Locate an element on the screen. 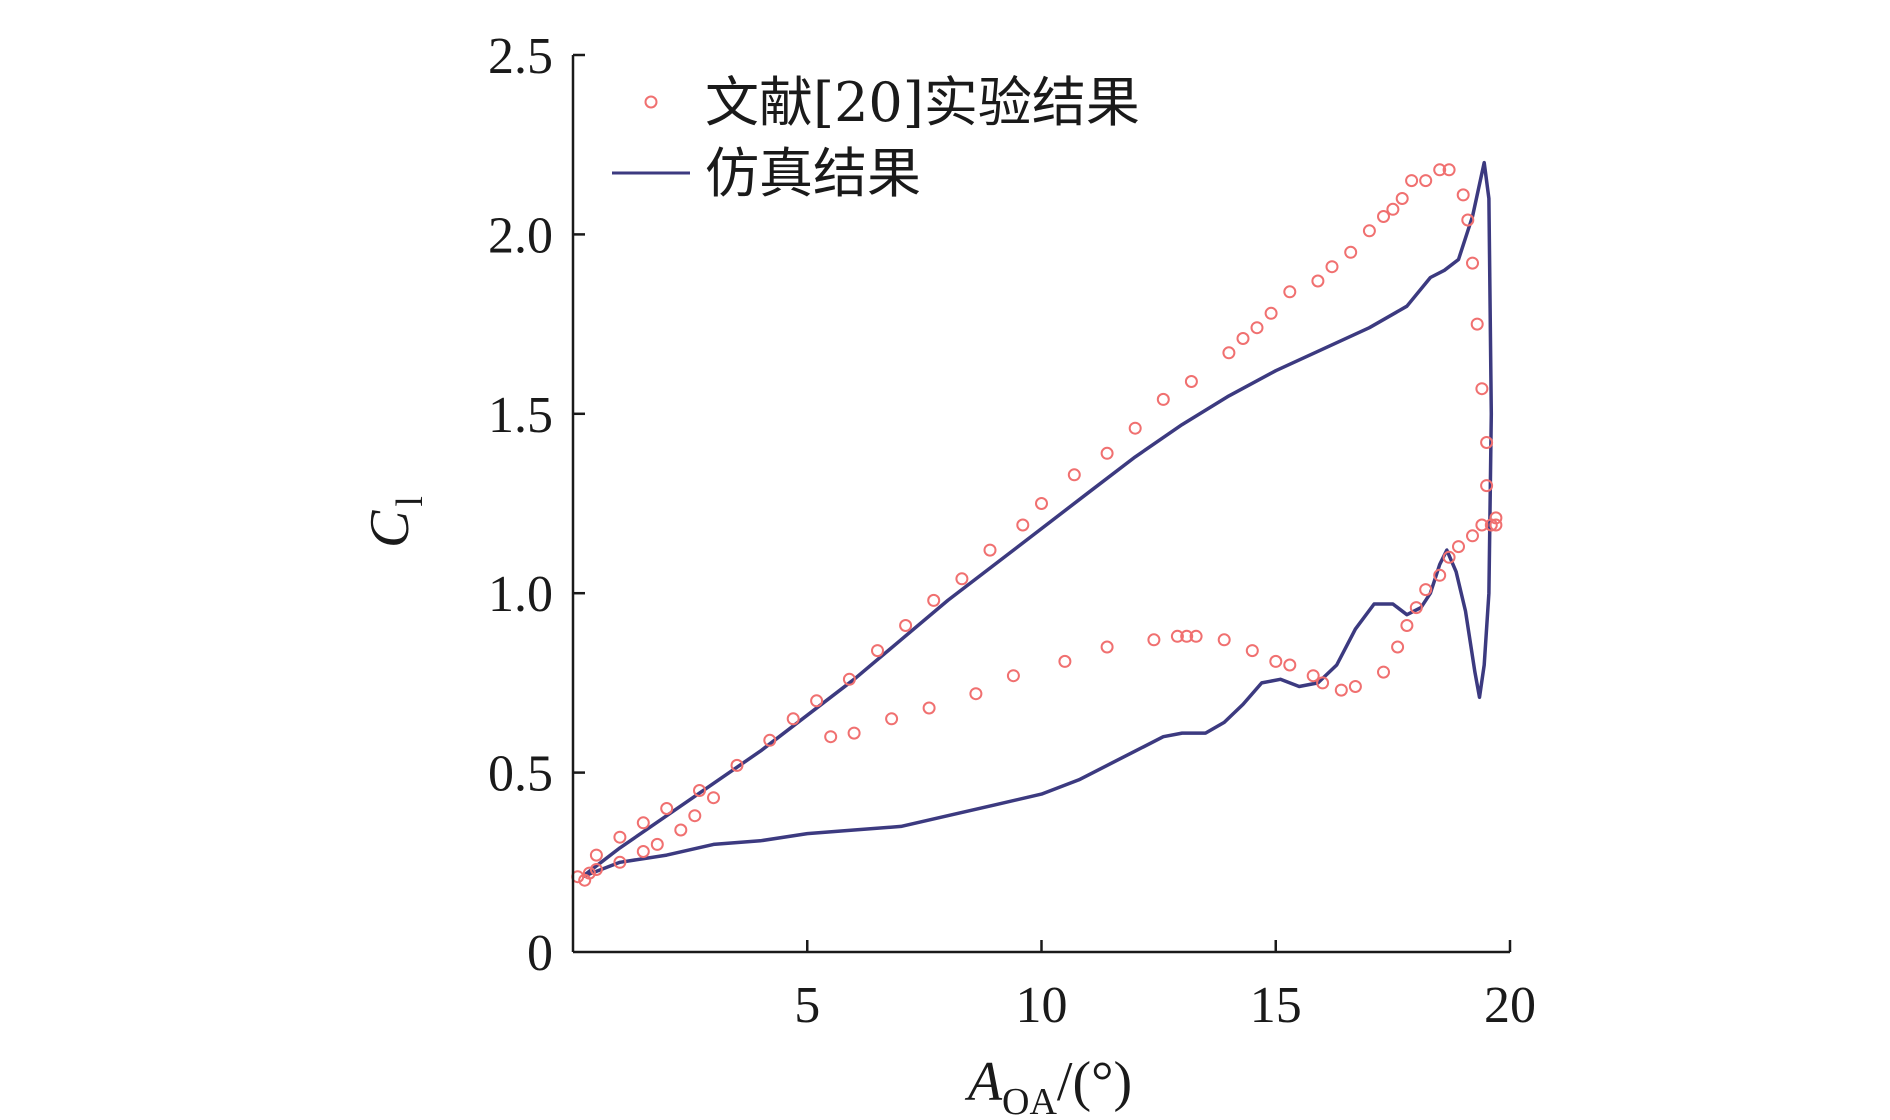 The width and height of the screenshot is (1890, 1120). y-tick-label: 2.5 is located at coordinates (520, 56).